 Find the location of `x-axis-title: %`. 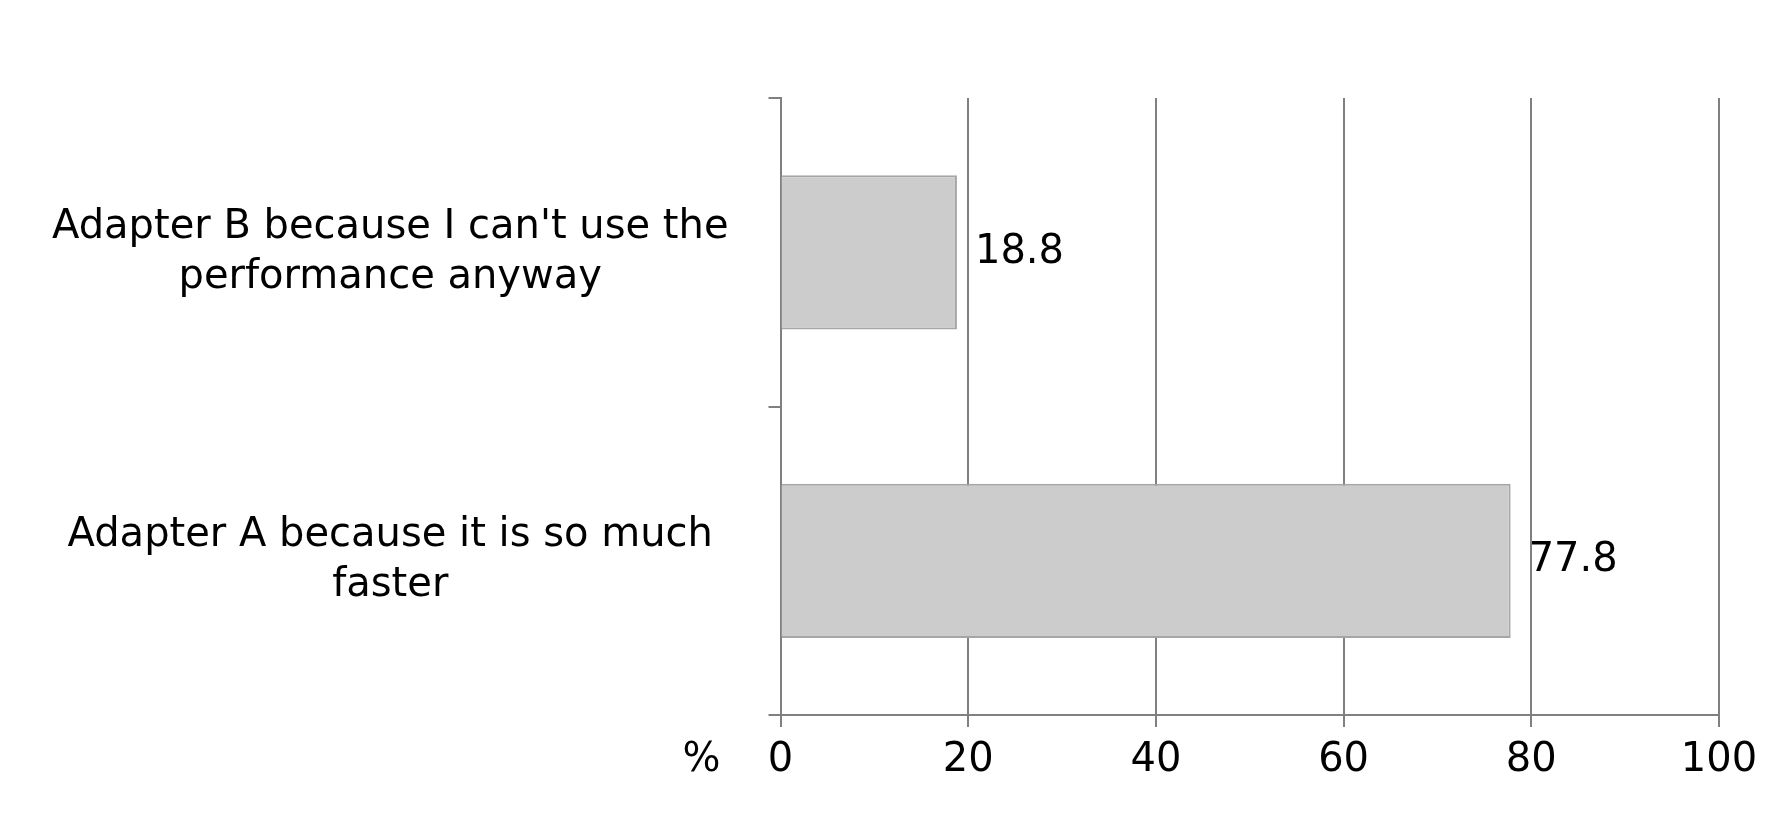

x-axis-title: % is located at coordinates (701, 757).